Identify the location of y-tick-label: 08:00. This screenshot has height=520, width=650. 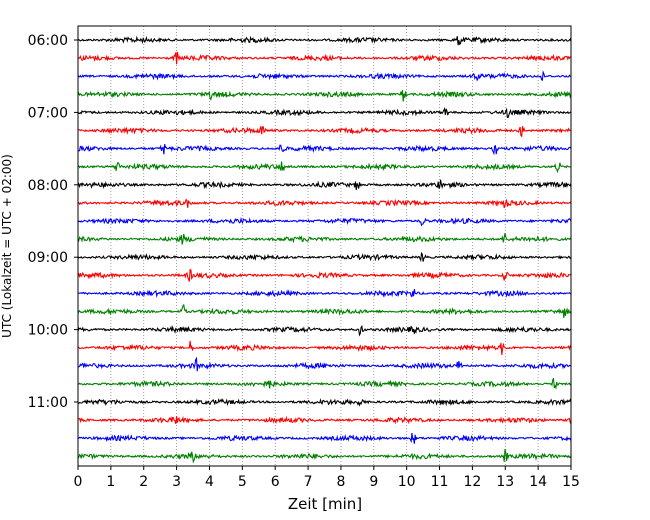
(48, 186).